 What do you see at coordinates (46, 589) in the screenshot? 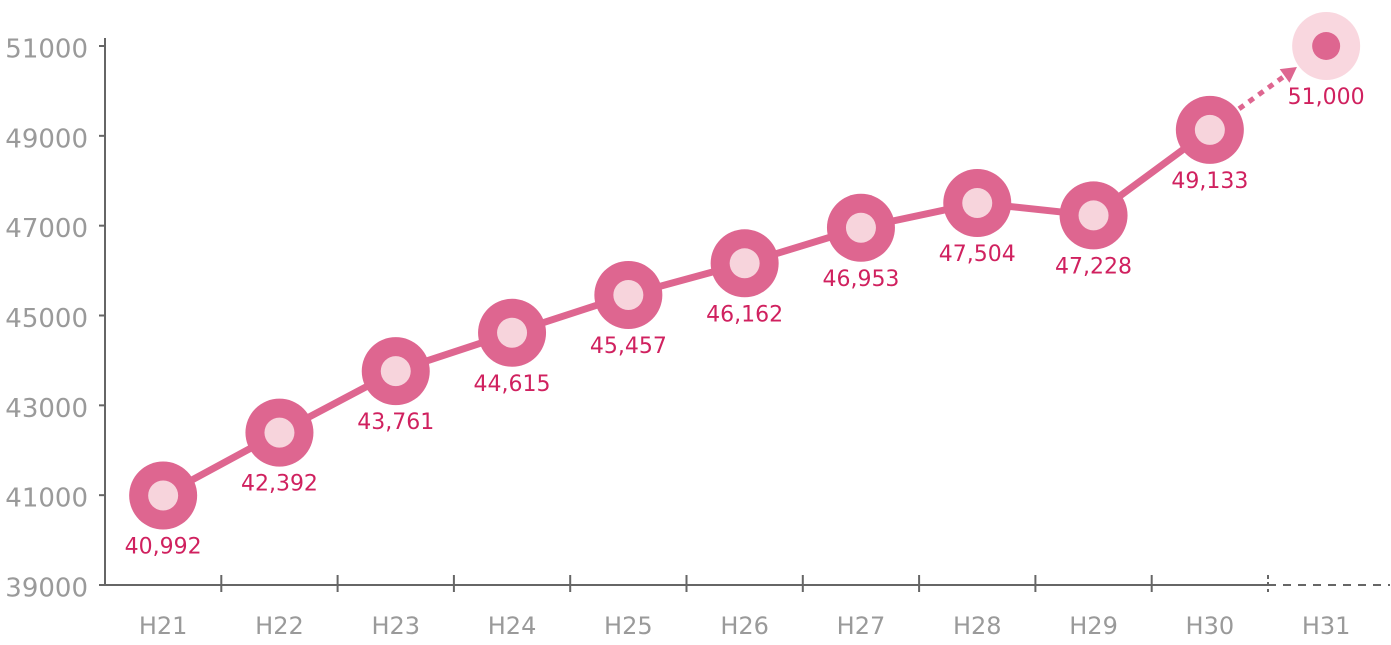
I see `y-tick-label: 39000` at bounding box center [46, 589].